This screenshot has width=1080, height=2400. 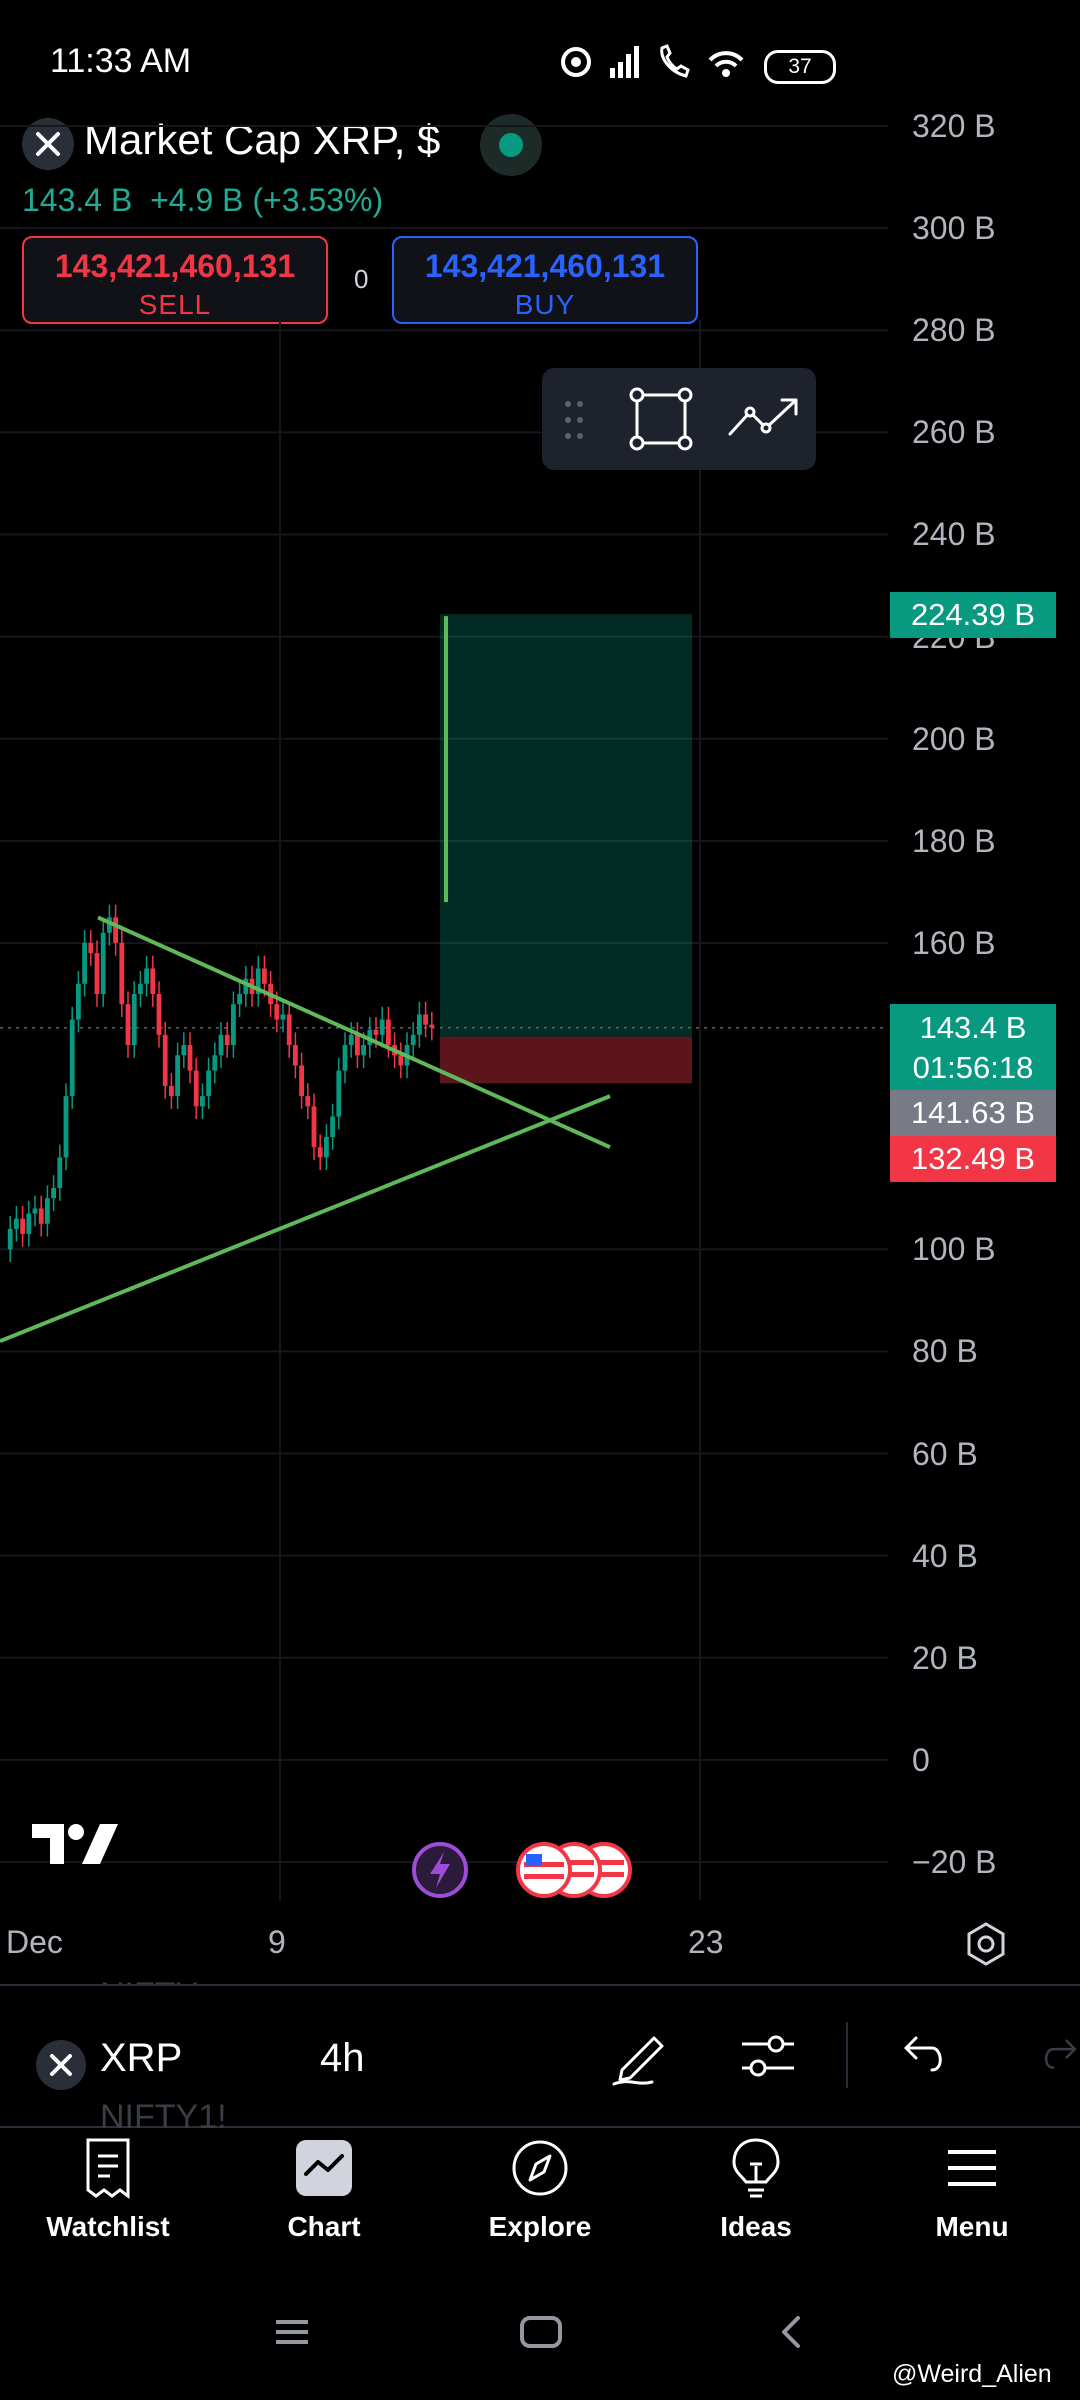 What do you see at coordinates (791, 2332) in the screenshot?
I see `back-icon` at bounding box center [791, 2332].